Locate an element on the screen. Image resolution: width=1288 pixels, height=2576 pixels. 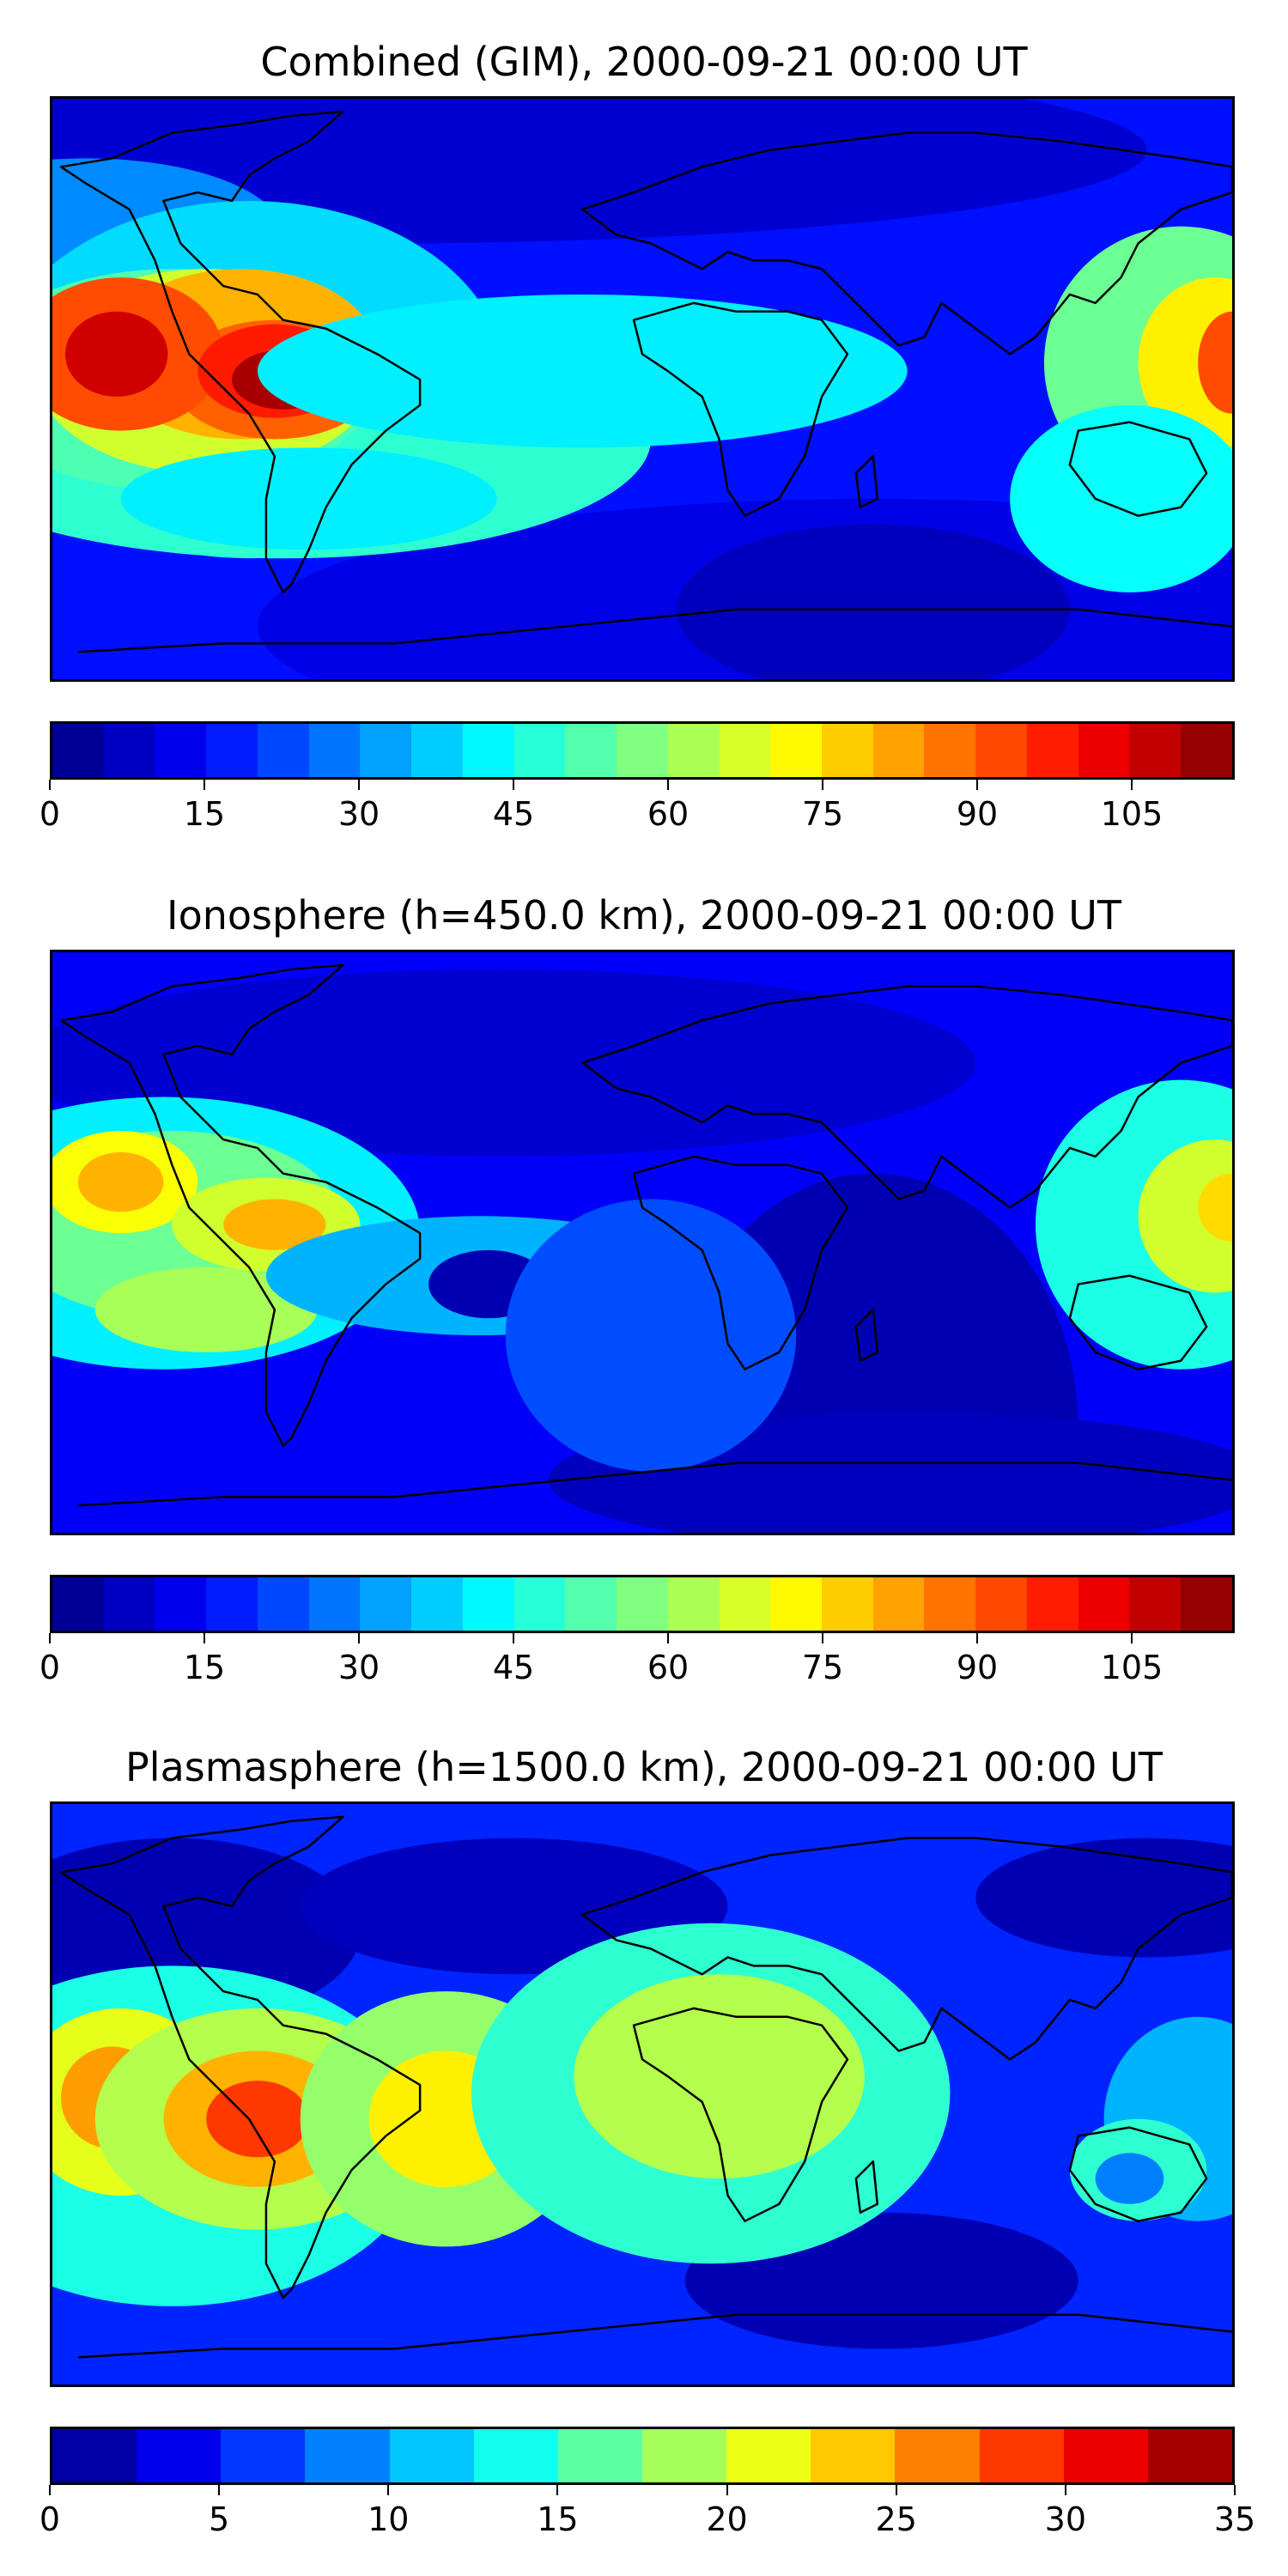
colorbar-tick-label: 5 is located at coordinates (219, 2519).